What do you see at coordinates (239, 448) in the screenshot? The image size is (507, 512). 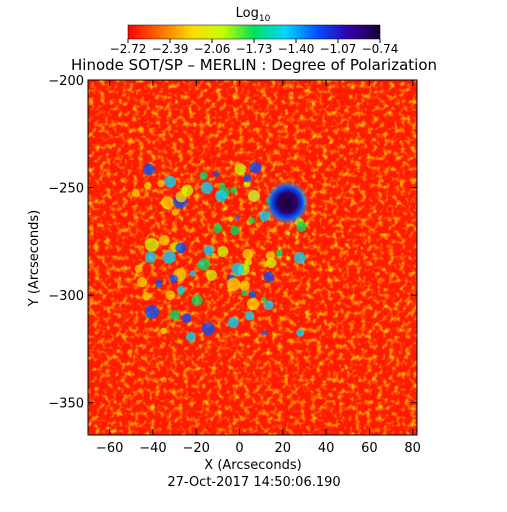 I see `x-tick-label: 0` at bounding box center [239, 448].